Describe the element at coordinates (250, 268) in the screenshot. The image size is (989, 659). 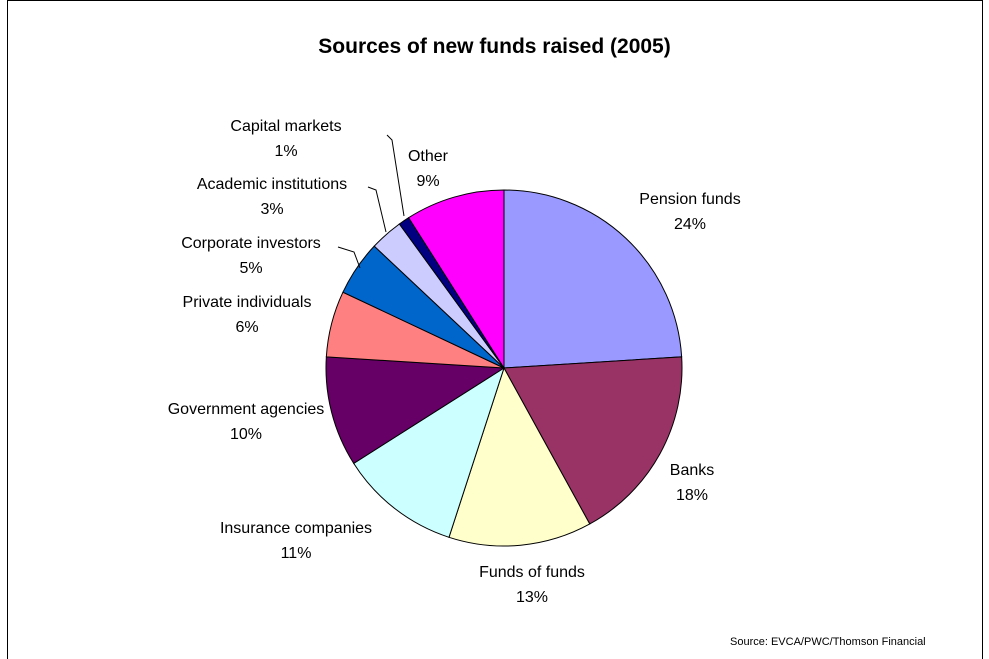
I see `slice-value-label: 5%` at that location.